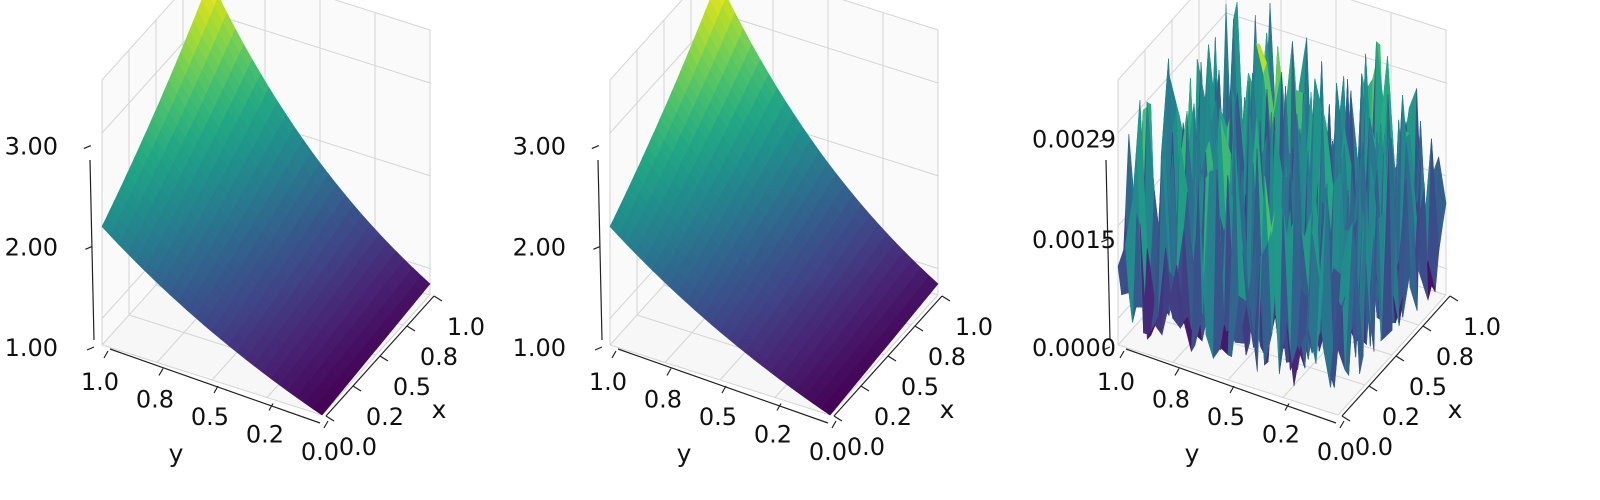  What do you see at coordinates (773, 435) in the screenshot?
I see `y-tick-label: 0.2` at bounding box center [773, 435].